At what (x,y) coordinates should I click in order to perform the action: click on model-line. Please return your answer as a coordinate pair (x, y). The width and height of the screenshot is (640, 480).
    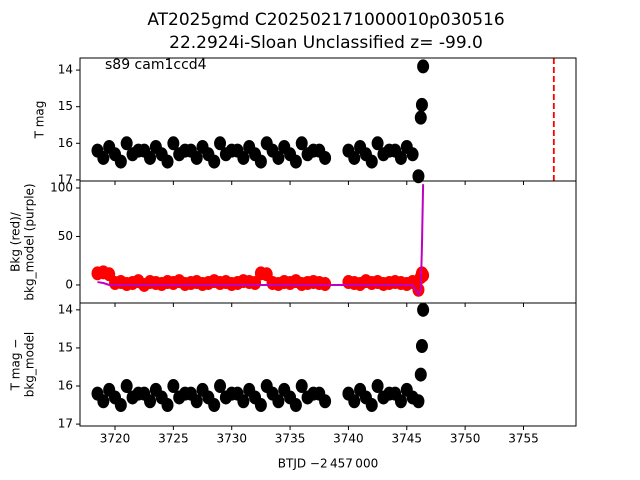
    Looking at the image, I should click on (261, 240).